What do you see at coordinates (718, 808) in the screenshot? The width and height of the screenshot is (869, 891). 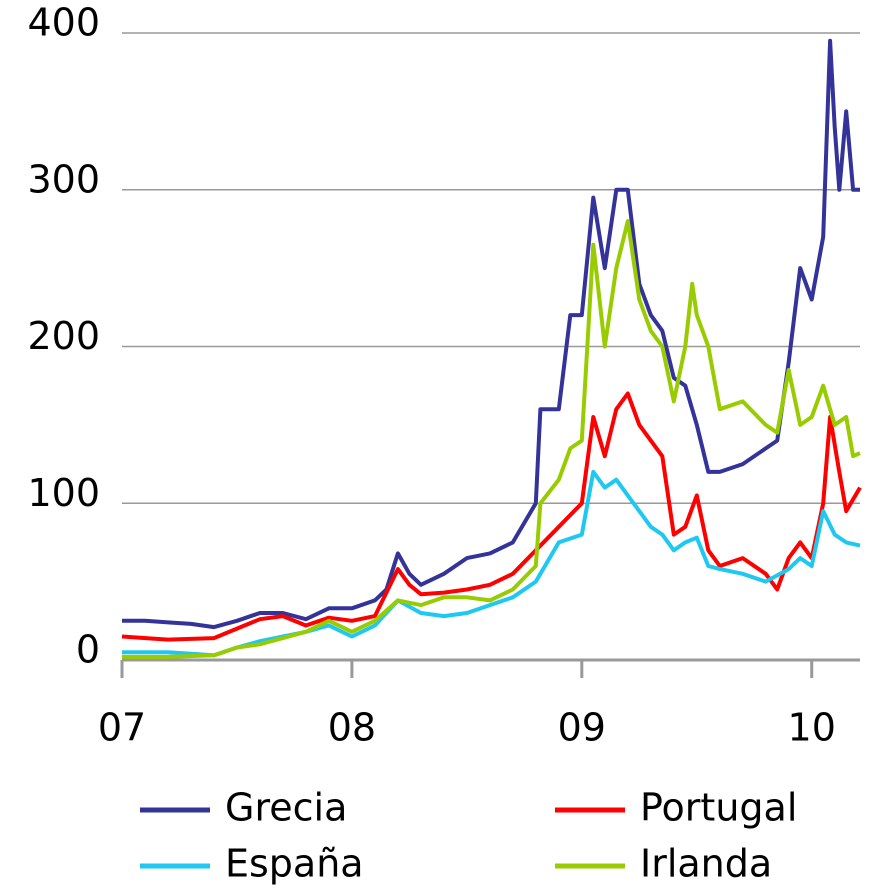 I see `legend-label: Portugal` at bounding box center [718, 808].